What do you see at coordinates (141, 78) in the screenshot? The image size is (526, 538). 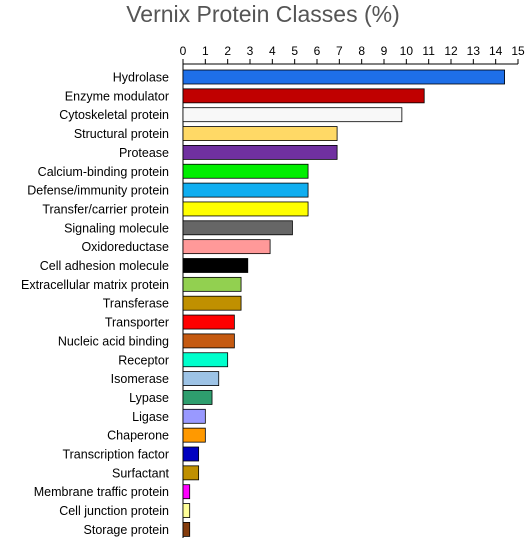 I see `category-label: Hydrolase` at bounding box center [141, 78].